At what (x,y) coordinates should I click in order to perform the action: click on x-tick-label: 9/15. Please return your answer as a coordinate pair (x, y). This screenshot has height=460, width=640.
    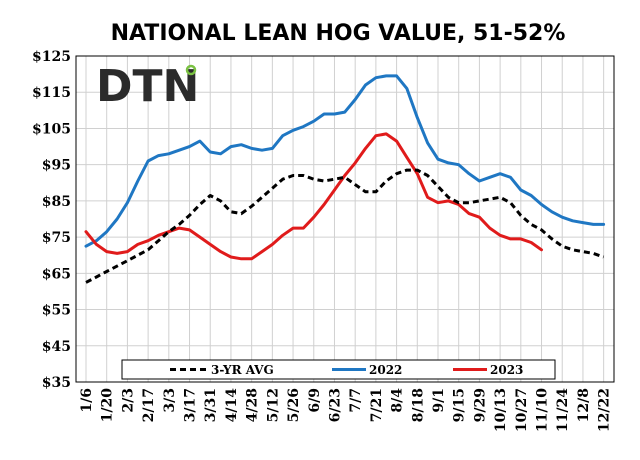
    Looking at the image, I should click on (460, 405).